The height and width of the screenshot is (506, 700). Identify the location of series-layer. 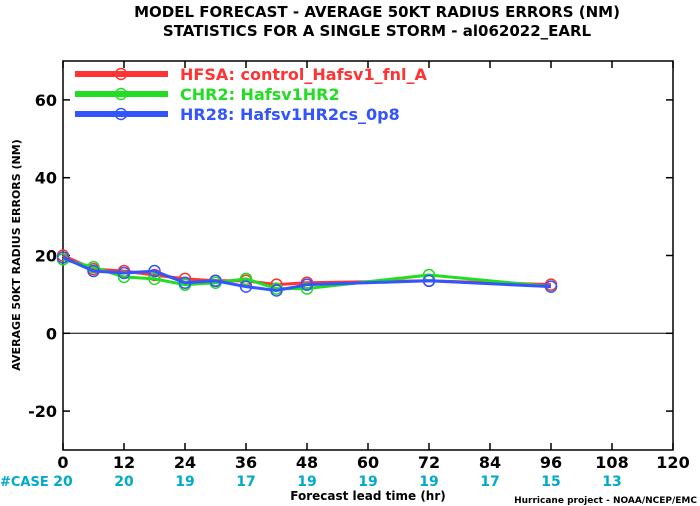
(307, 273).